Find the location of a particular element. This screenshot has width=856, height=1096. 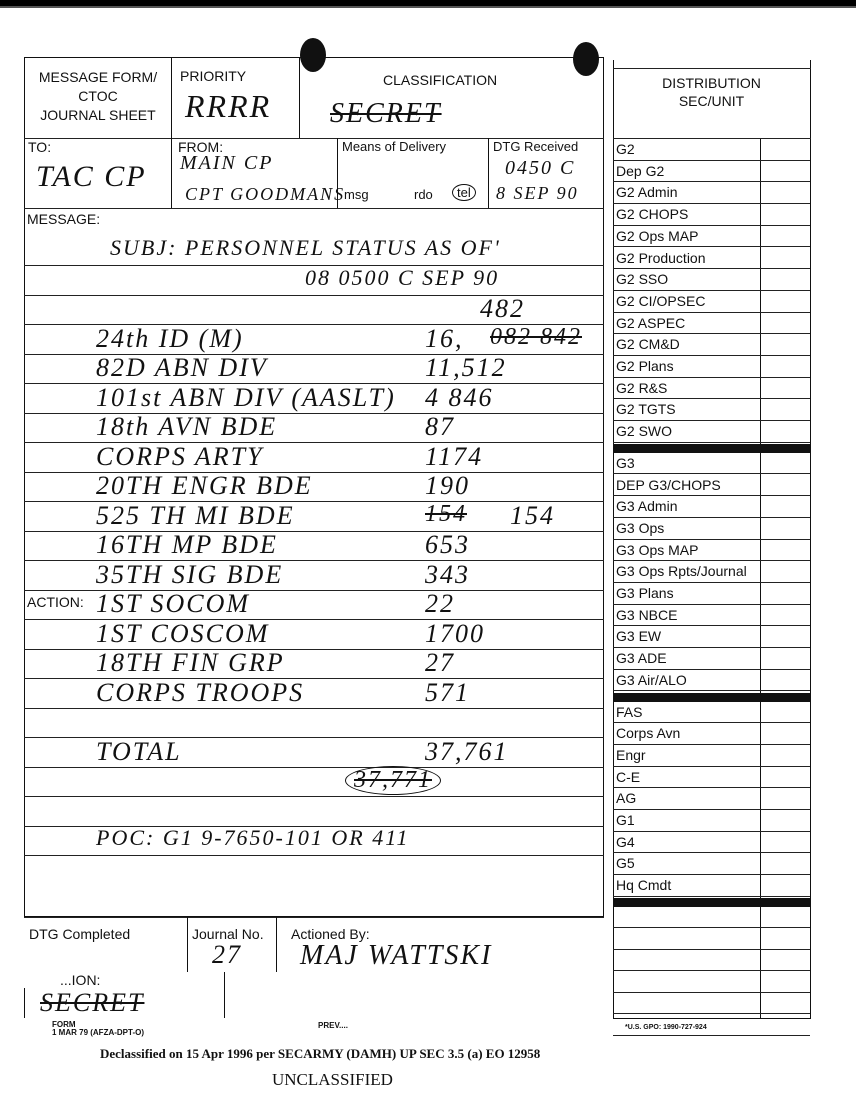

unclassified-stamp: UNCLASSIFIED is located at coordinates (332, 1079).